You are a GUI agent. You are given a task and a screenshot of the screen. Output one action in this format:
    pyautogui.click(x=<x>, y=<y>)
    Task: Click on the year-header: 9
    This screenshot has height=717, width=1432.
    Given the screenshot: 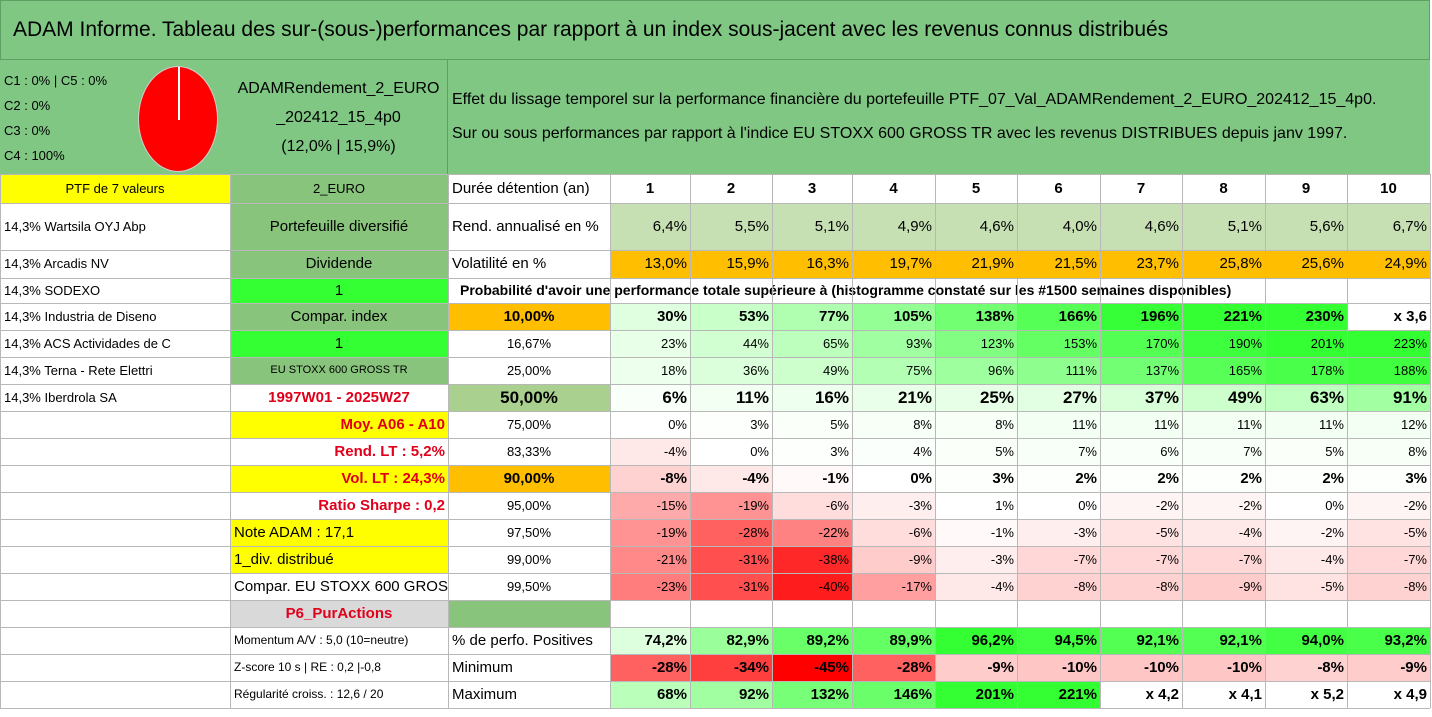 What is the action you would take?
    pyautogui.click(x=1306, y=188)
    